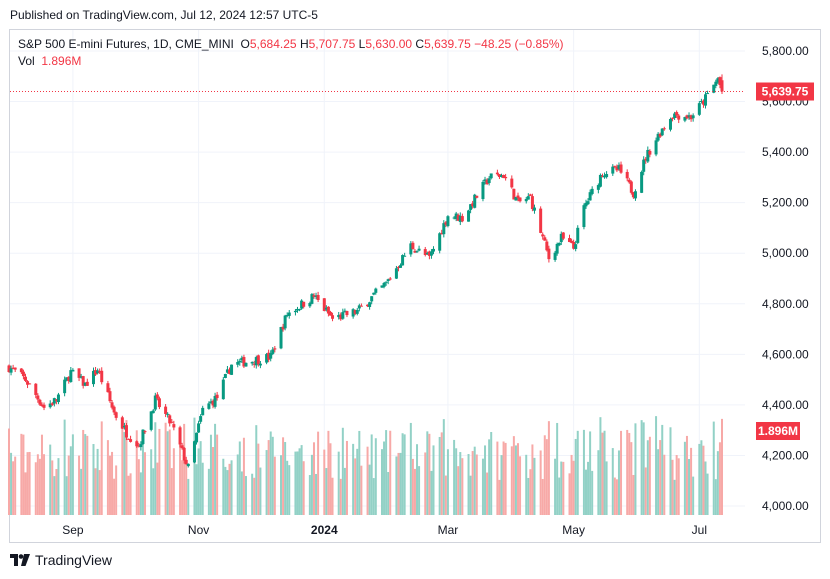 The image size is (830, 579). I want to click on x-tick-label: Mar, so click(448, 530).